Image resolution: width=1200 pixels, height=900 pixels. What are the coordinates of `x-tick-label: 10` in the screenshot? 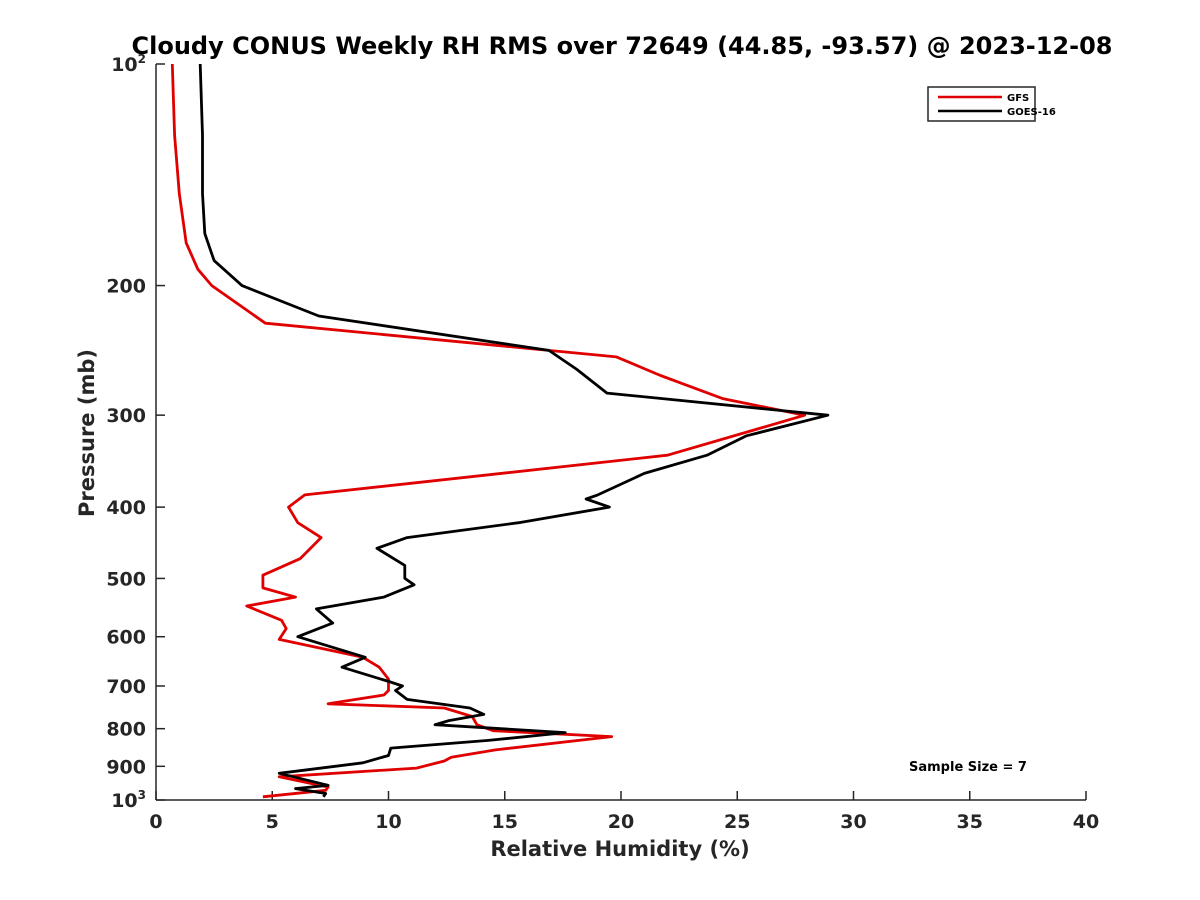 It's located at (388, 822).